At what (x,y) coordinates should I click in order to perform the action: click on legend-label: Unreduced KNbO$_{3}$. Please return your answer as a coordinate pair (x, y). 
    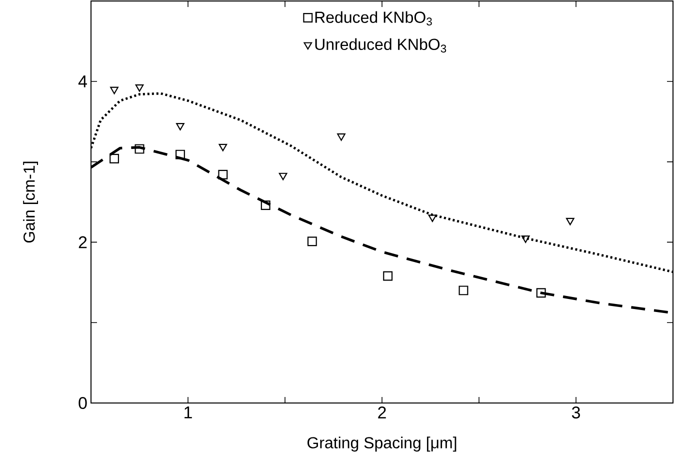
    Looking at the image, I should click on (380, 45).